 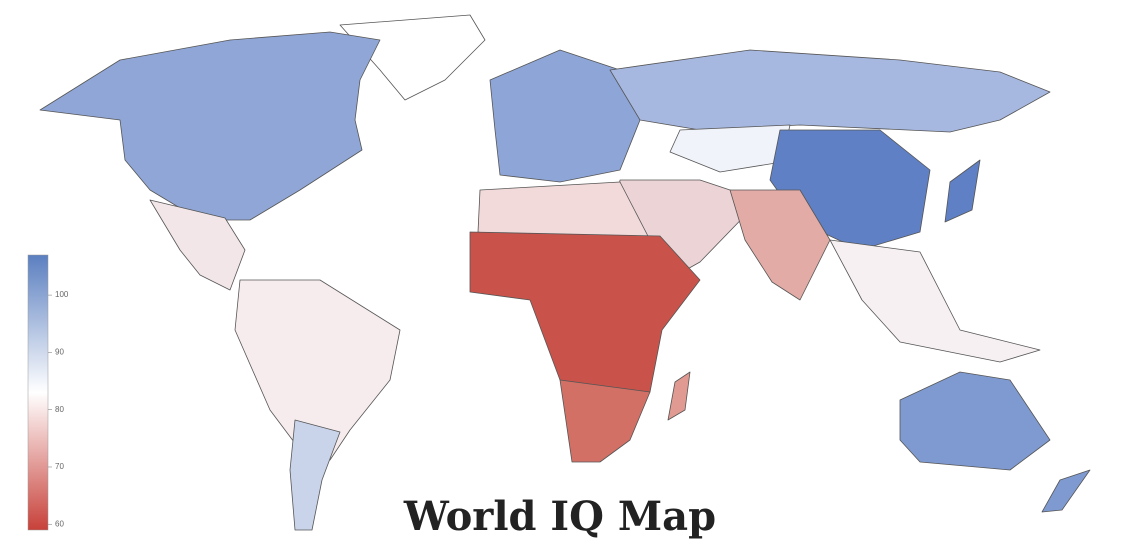 What do you see at coordinates (780, 245) in the screenshot?
I see `south-asia` at bounding box center [780, 245].